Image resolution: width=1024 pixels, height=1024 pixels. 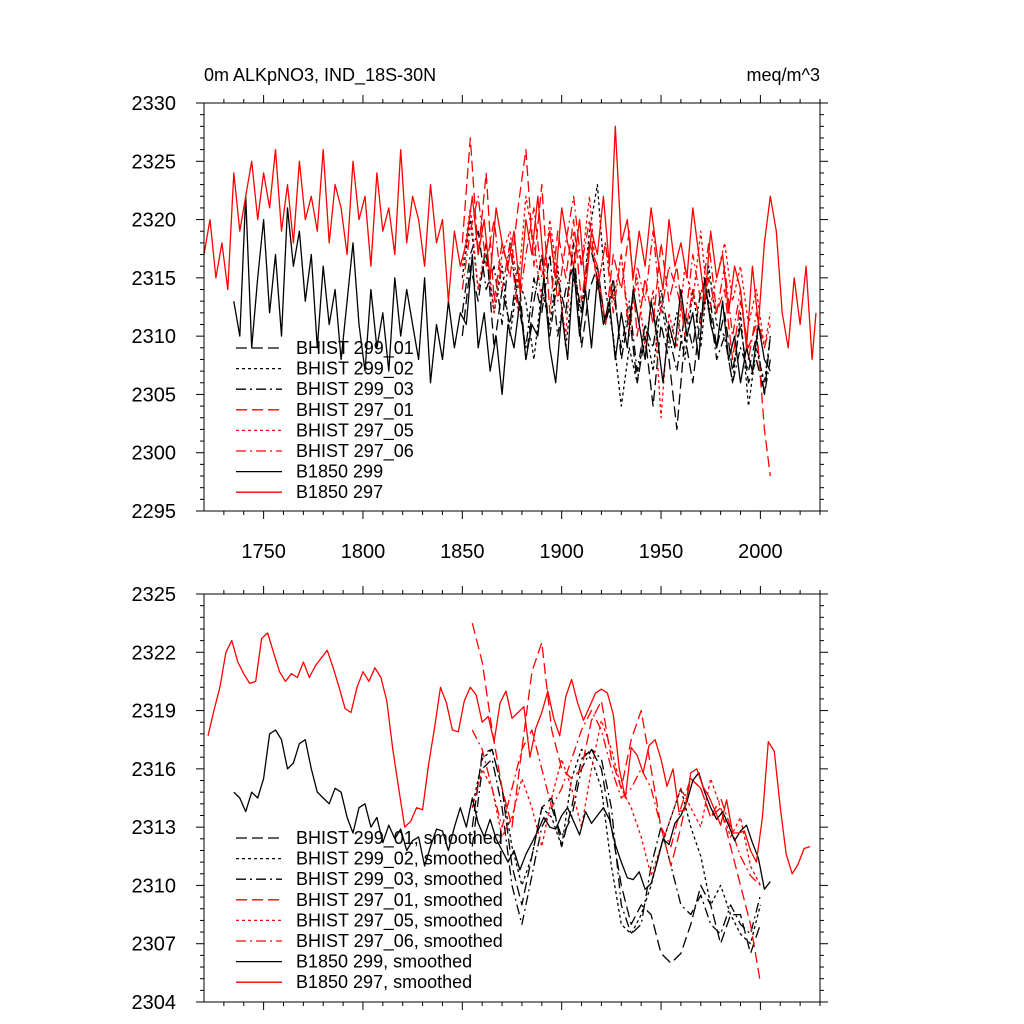 What do you see at coordinates (399, 859) in the screenshot?
I see `legend-label: BHIST 299_02, smoothed` at bounding box center [399, 859].